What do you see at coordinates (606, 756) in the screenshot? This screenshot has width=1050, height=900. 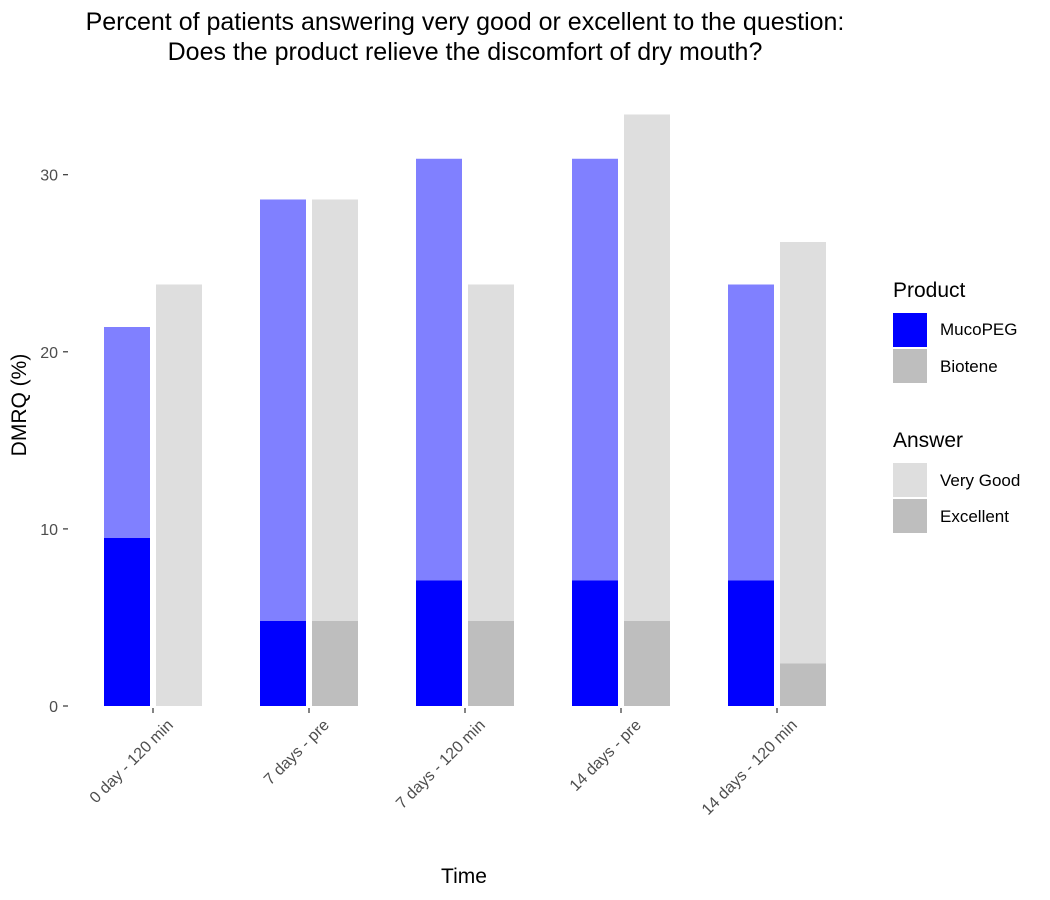 I see `x-tick-label: 14 days - pre` at bounding box center [606, 756].